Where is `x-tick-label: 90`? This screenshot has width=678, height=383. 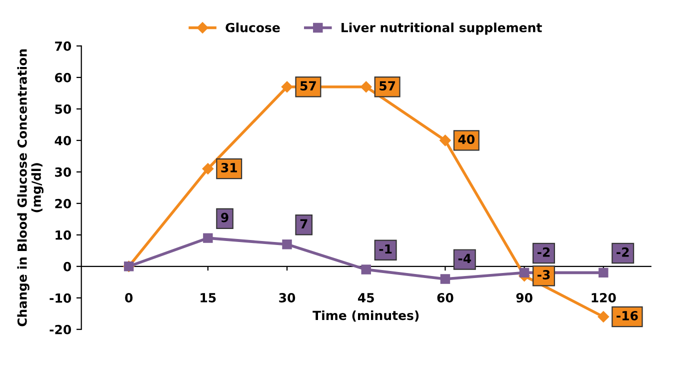 x-tick-label: 90 is located at coordinates (524, 297).